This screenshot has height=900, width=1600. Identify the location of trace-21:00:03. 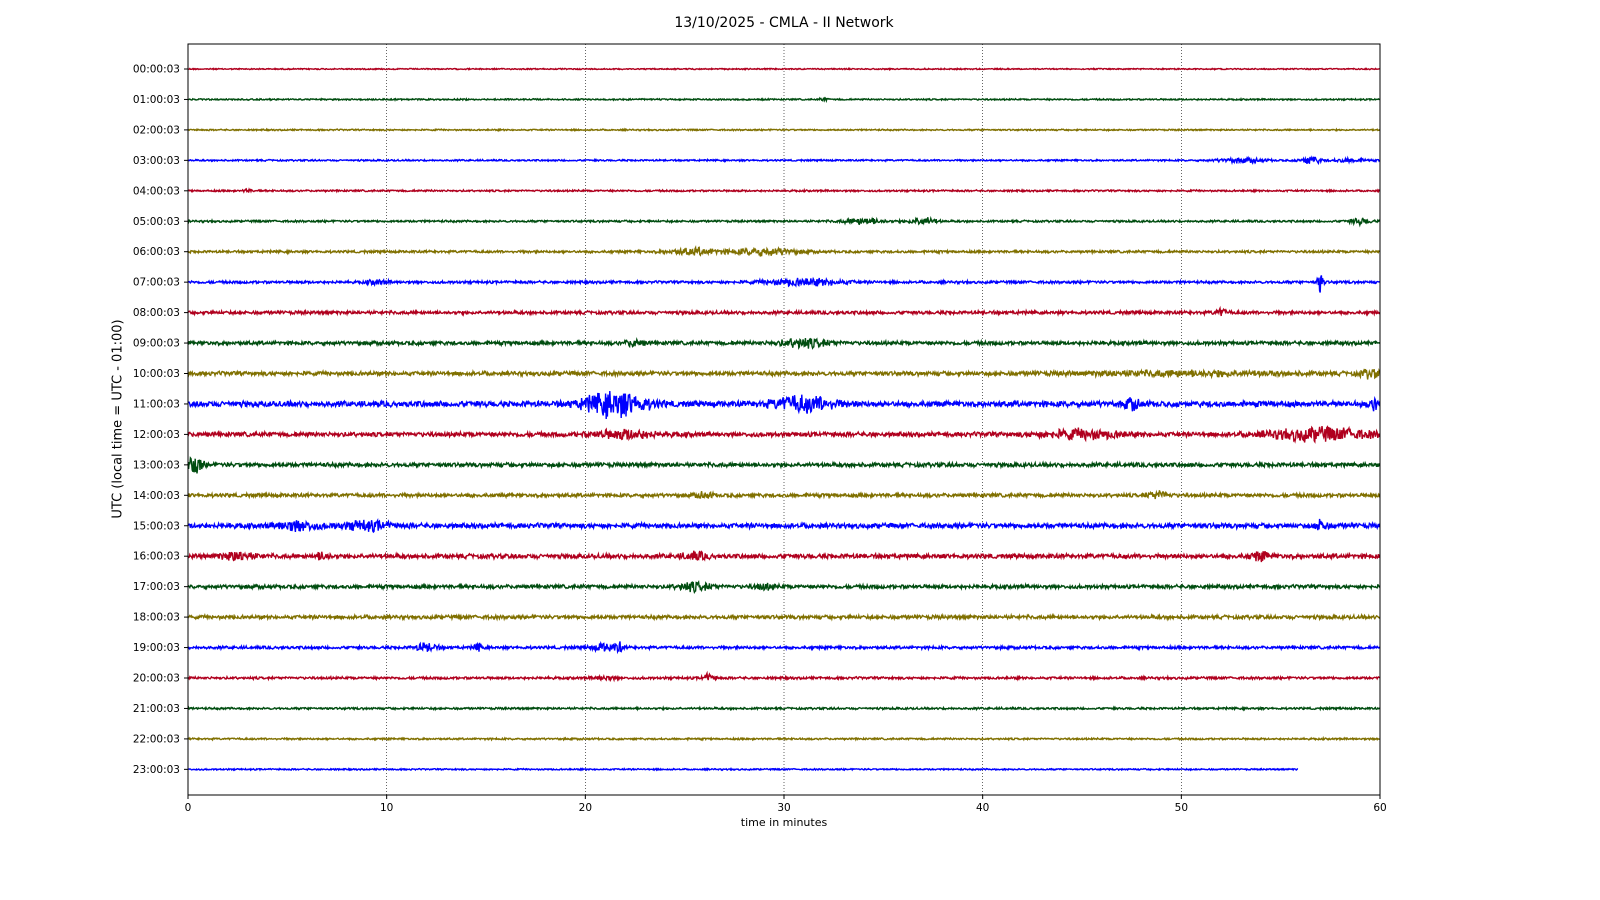
(784, 708).